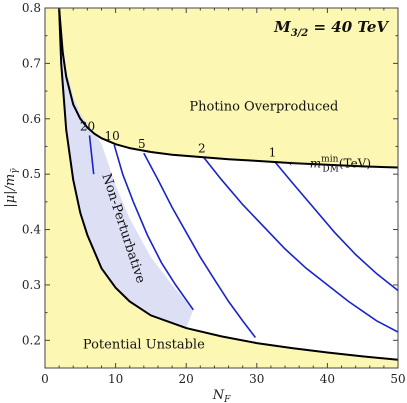 This screenshot has width=407, height=403. What do you see at coordinates (256, 379) in the screenshot?
I see `x-tick-label: 30` at bounding box center [256, 379].